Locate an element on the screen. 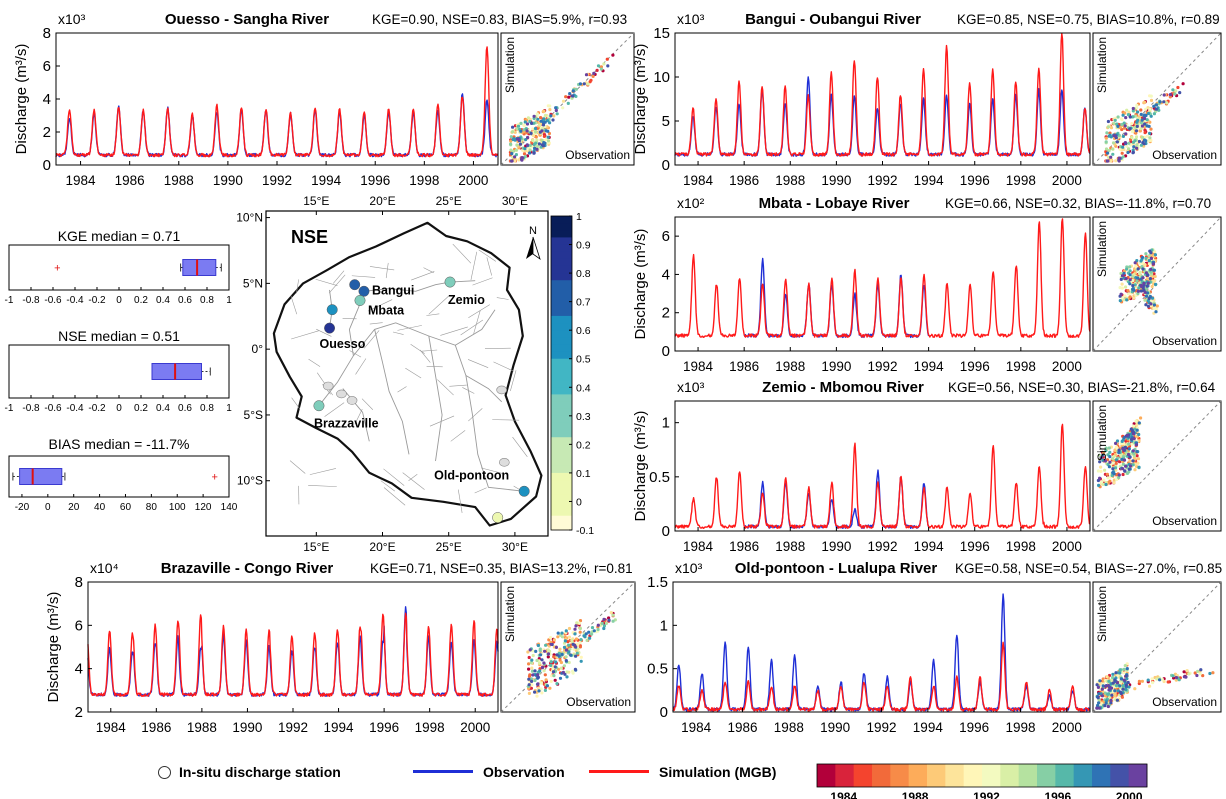 This screenshot has width=1226, height=799. scatter-mbata: Simulation Observation is located at coordinates (1157, 284).